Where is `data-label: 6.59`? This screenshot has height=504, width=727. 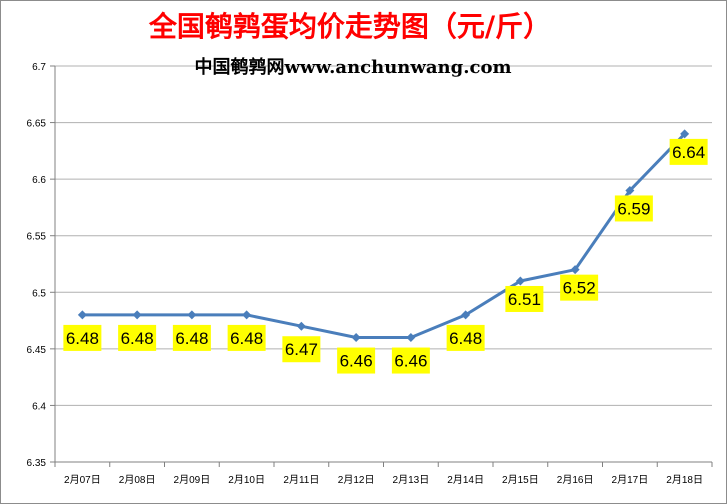
data-label: 6.59 is located at coordinates (633, 208).